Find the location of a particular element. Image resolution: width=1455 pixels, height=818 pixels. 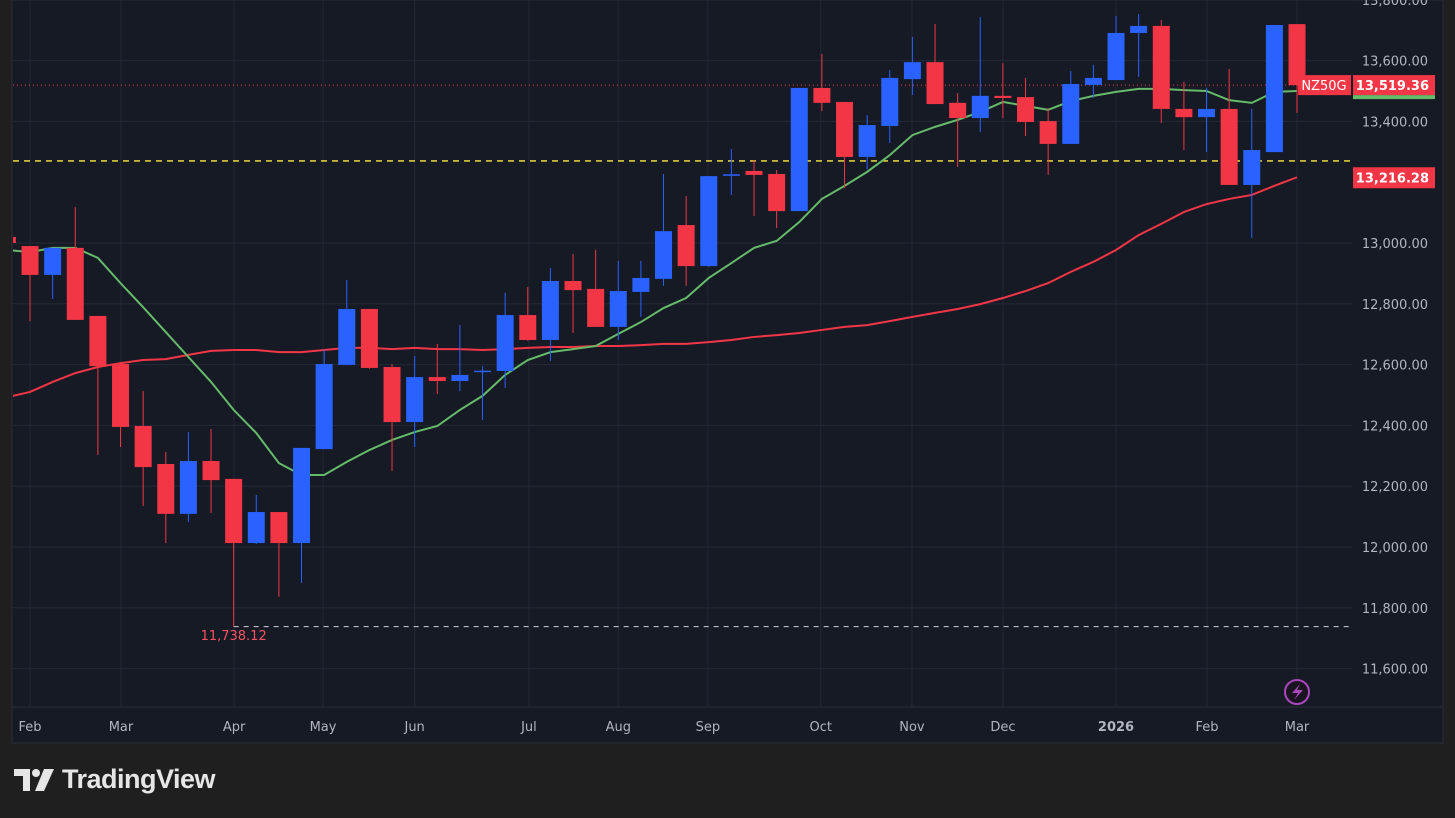

price-tick-label: 13,800.00 is located at coordinates (1395, 4).